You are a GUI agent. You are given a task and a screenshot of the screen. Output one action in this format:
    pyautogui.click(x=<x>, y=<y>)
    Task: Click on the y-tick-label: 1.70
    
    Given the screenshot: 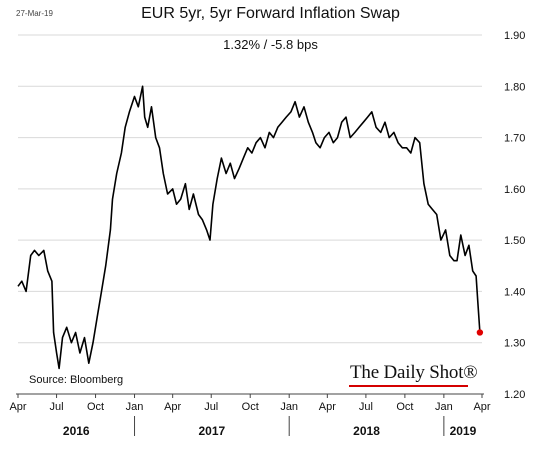 What is the action you would take?
    pyautogui.click(x=514, y=139)
    